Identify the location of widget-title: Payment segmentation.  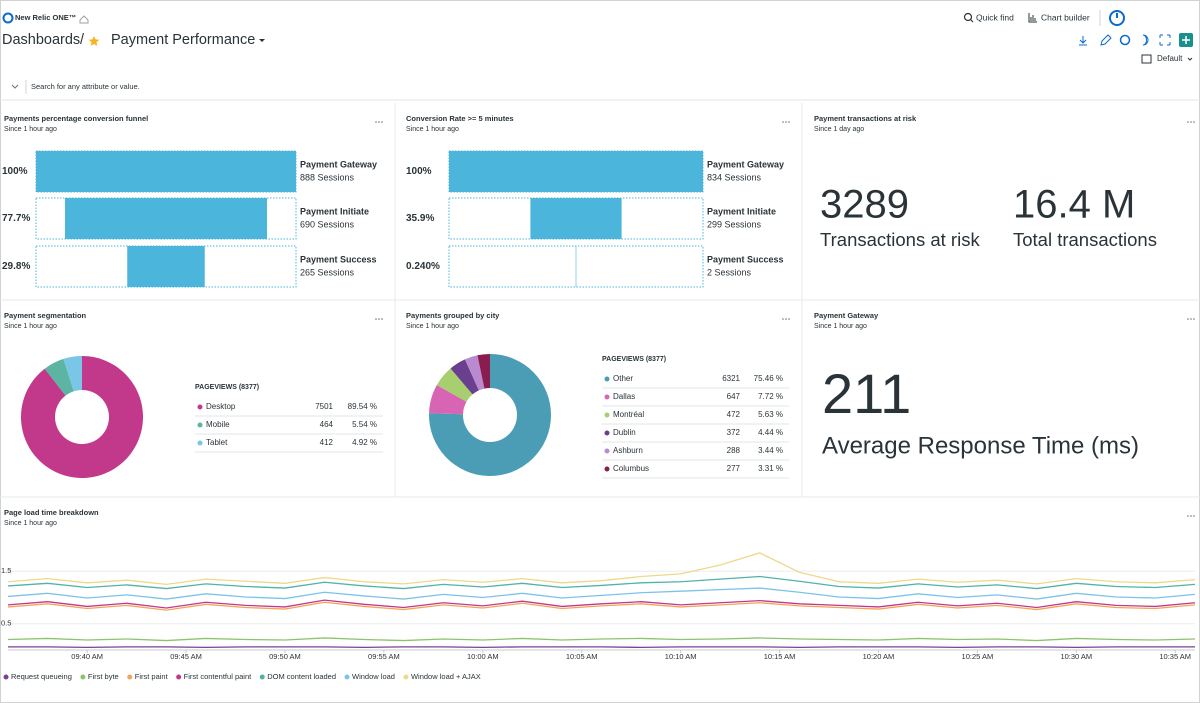
(45, 315).